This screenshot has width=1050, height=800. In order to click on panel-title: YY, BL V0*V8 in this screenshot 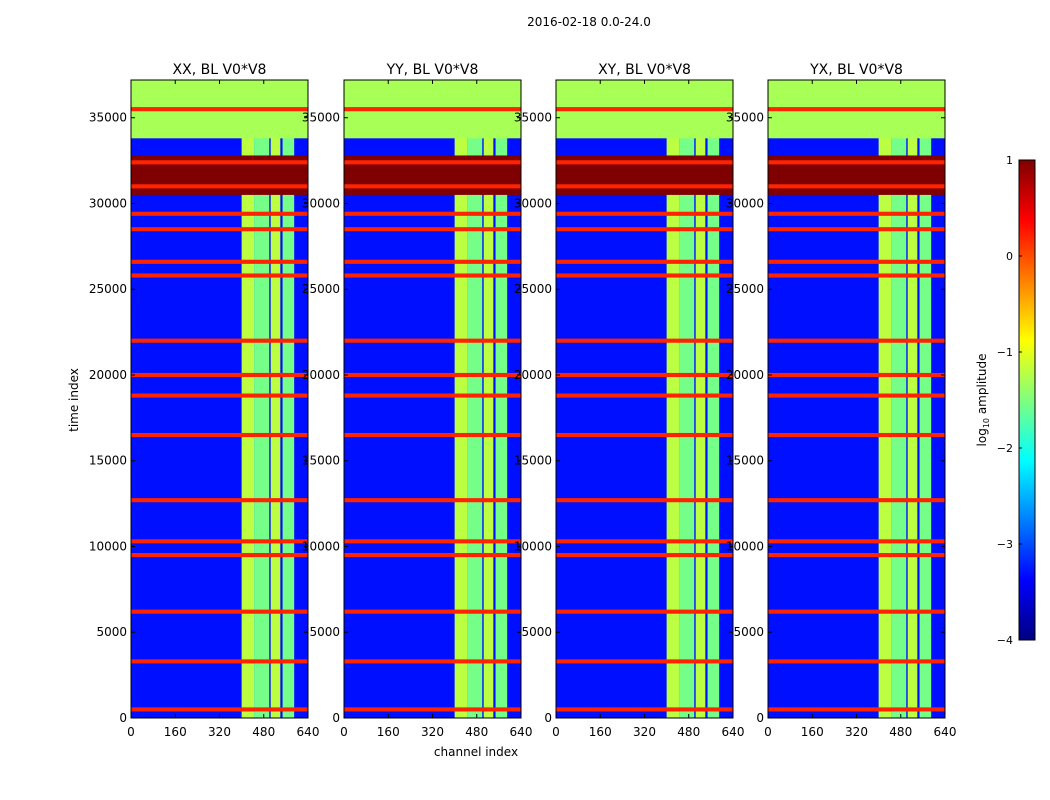, I will do `click(432, 70)`.